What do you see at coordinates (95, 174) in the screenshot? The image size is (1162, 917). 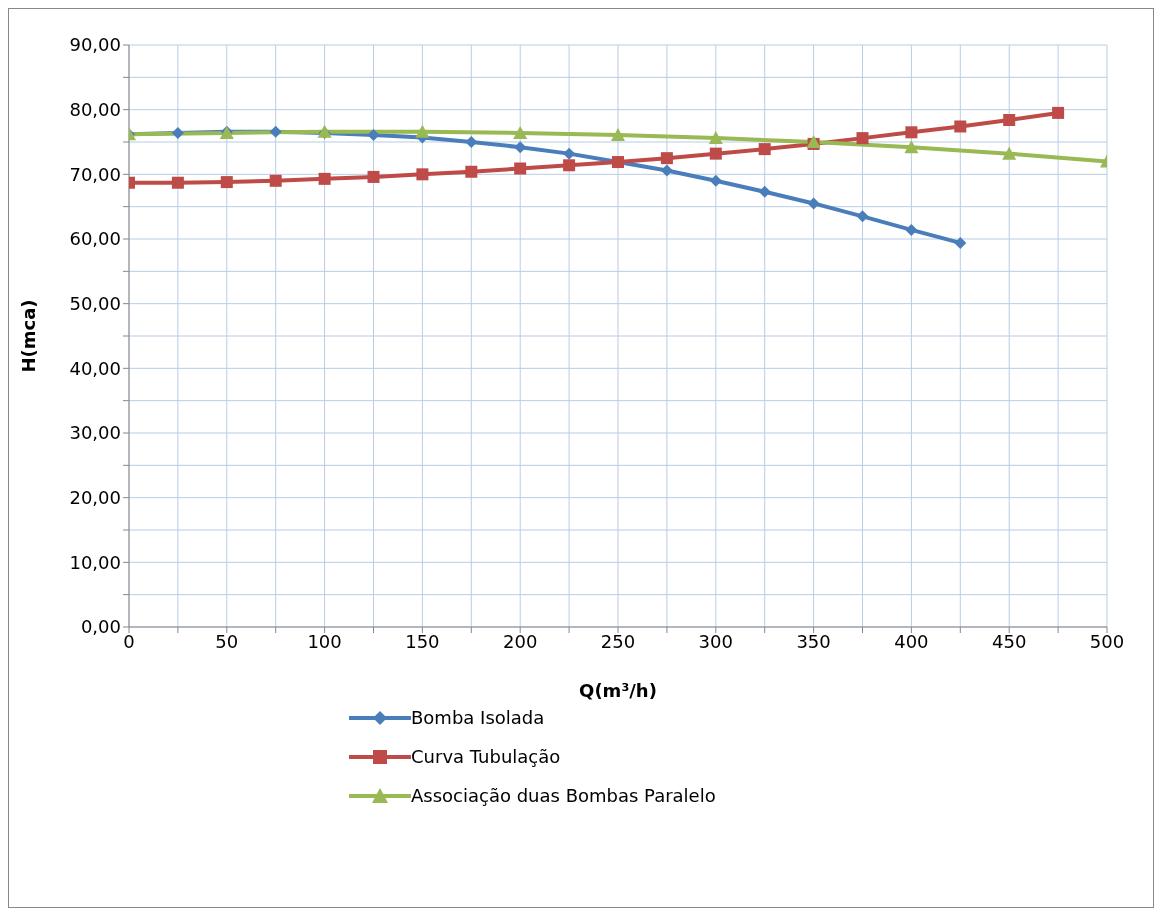 I see `y-tick-label: 70,00` at bounding box center [95, 174].